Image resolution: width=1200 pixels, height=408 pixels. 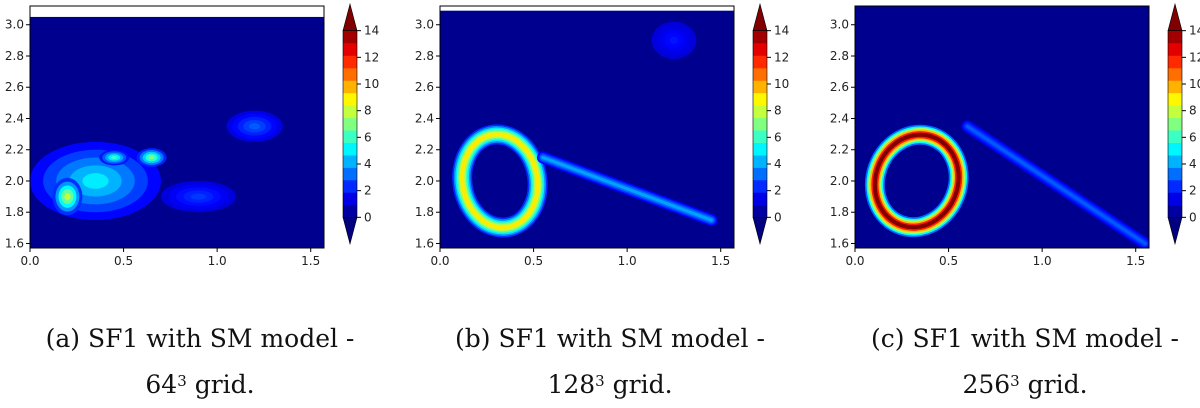 I want to click on y-tick-label: 3.0, so click(x=839, y=25).